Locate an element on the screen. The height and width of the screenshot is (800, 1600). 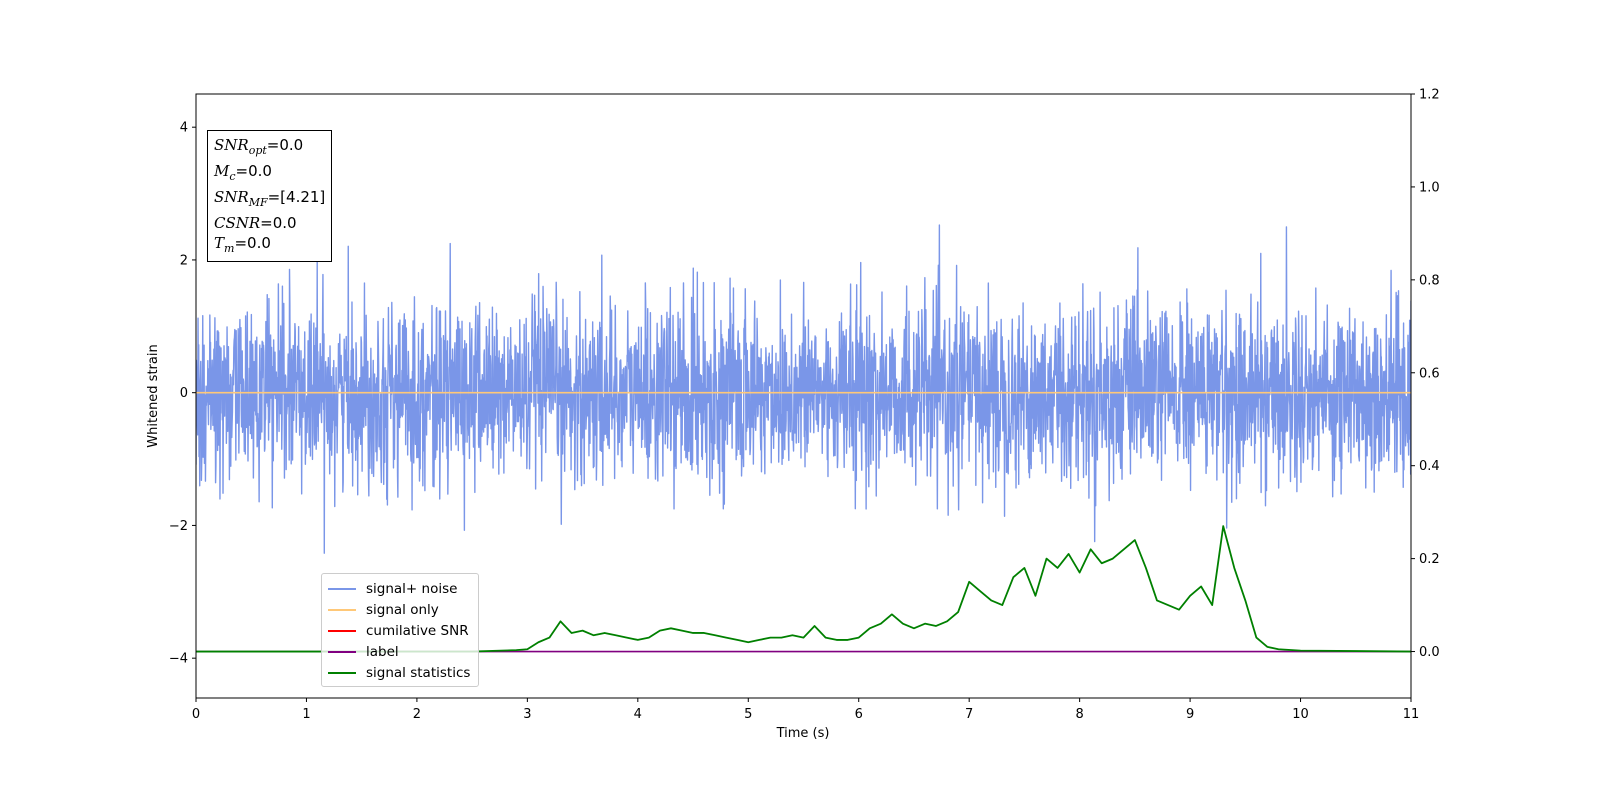
legend-entry-label: label is located at coordinates (399, 651).